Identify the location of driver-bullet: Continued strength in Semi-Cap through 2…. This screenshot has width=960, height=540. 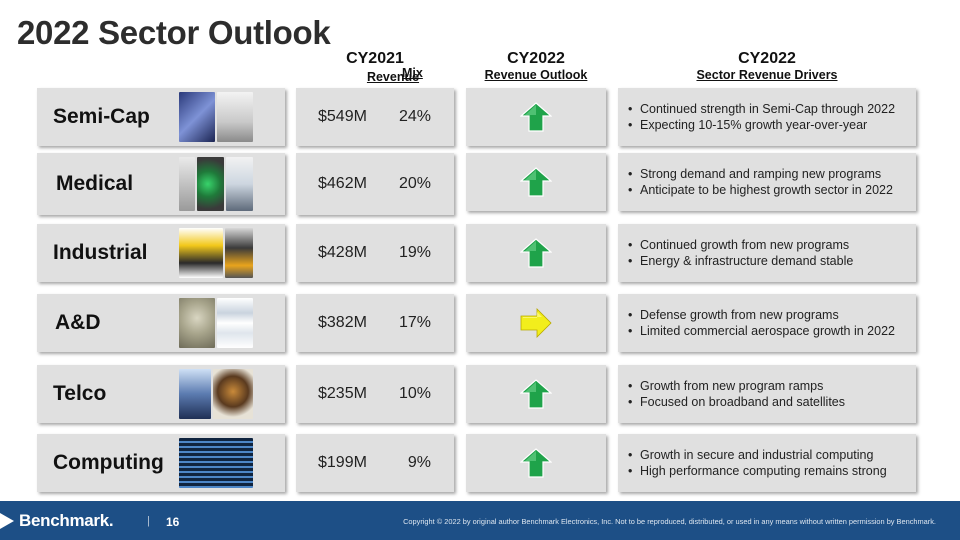
(760, 109).